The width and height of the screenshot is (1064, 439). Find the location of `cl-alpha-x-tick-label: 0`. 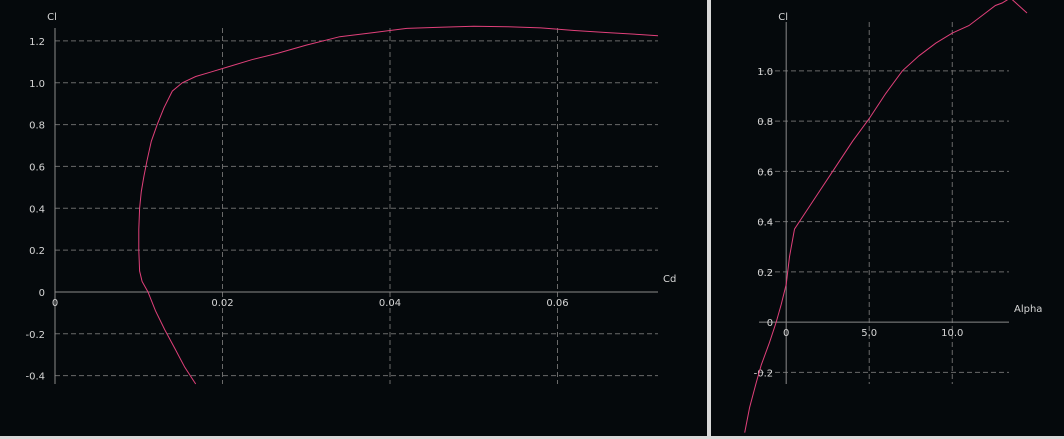

cl-alpha-x-tick-label: 0 is located at coordinates (786, 333).